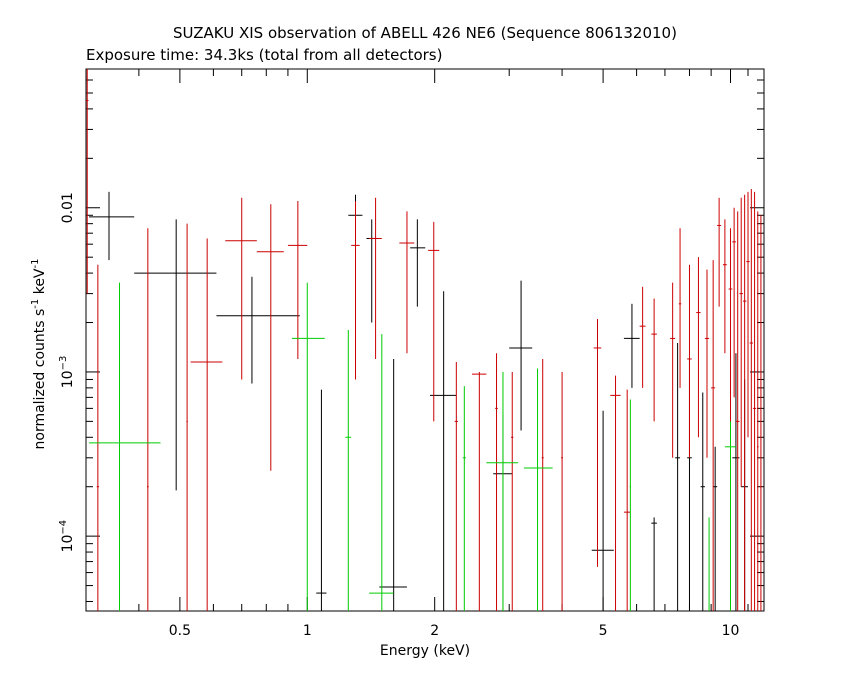 The height and width of the screenshot is (680, 850). Describe the element at coordinates (35, 304) in the screenshot. I see `y-axis-label-exp-1: -1` at that location.